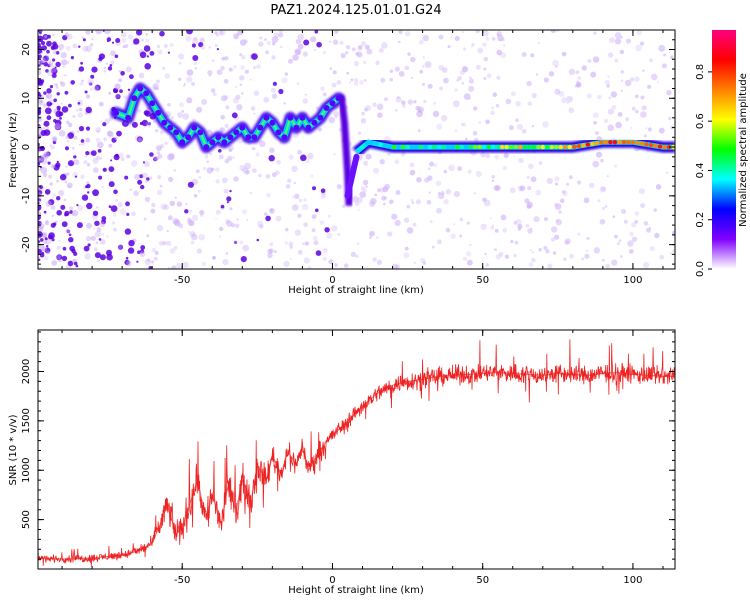 This screenshot has height=600, width=750. I want to click on x-tick-label: 0, so click(332, 280).